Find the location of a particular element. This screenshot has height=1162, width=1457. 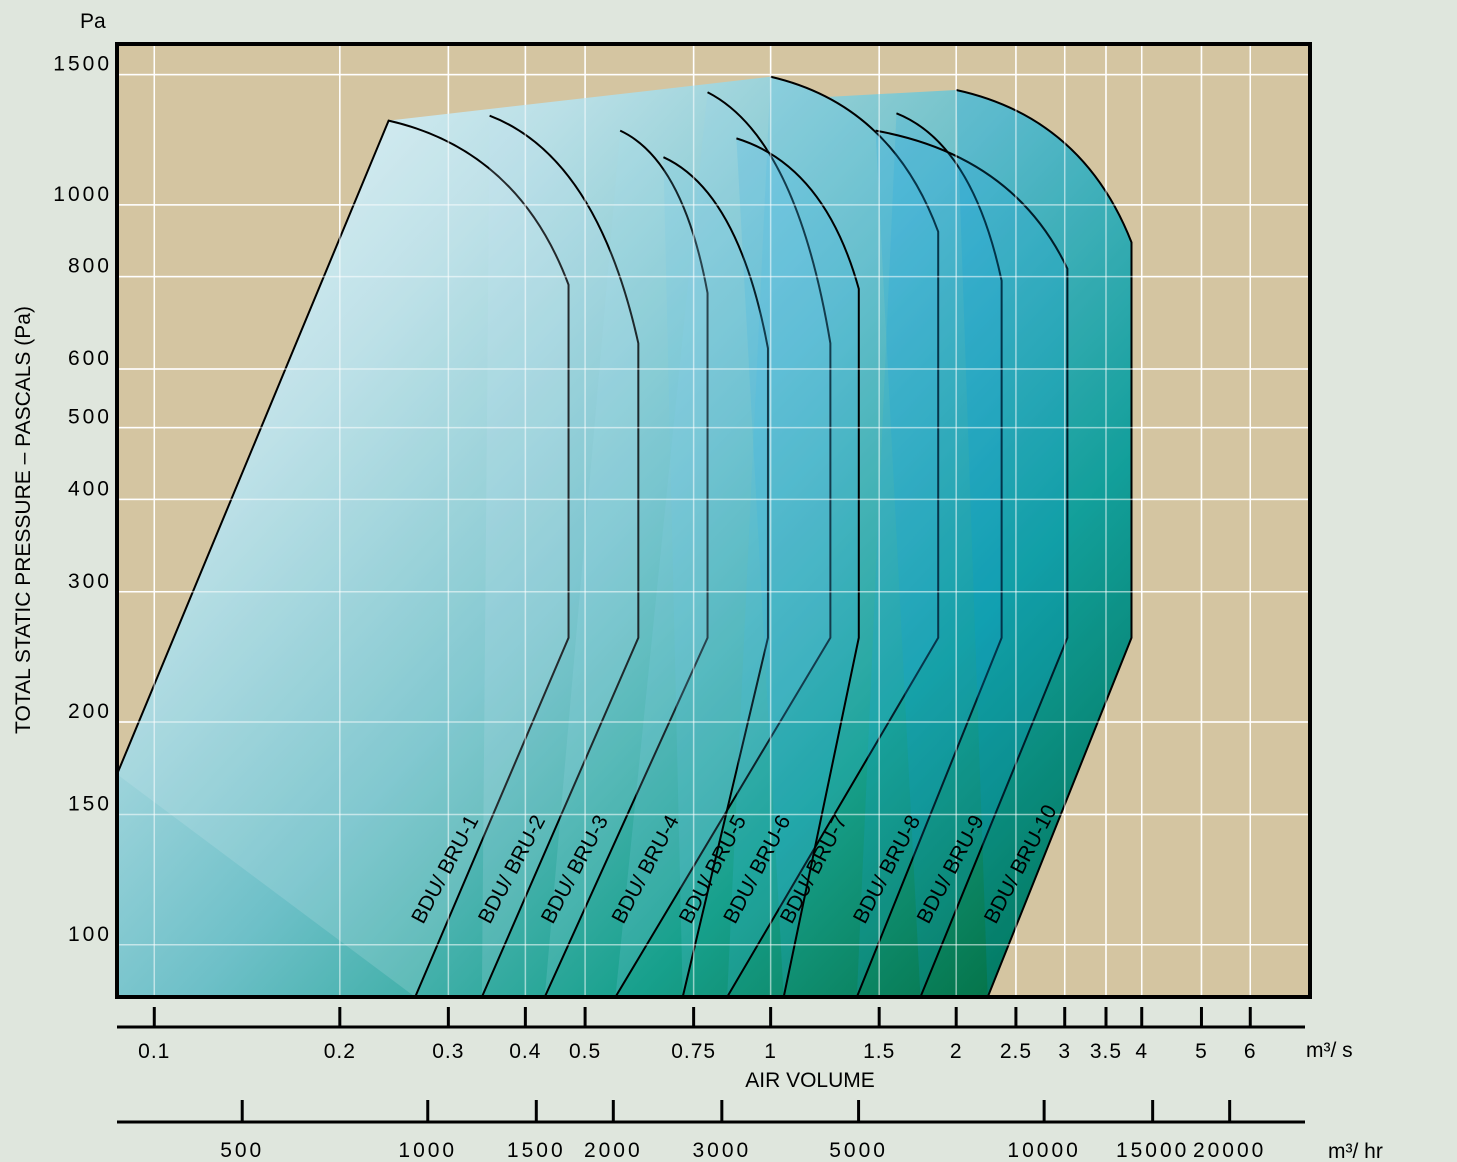

x-tick-label: 2 is located at coordinates (956, 1051).